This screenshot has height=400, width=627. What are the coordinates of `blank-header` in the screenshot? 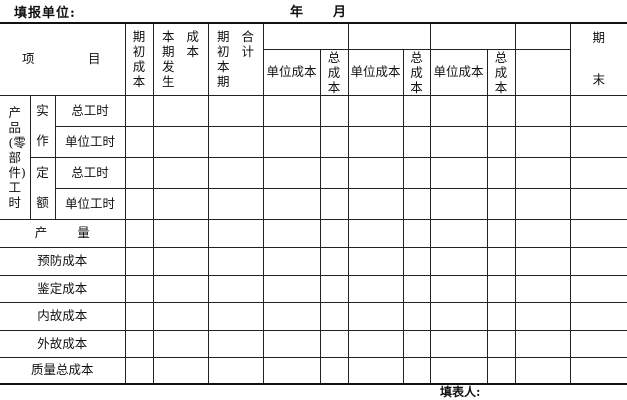 It's located at (542, 72).